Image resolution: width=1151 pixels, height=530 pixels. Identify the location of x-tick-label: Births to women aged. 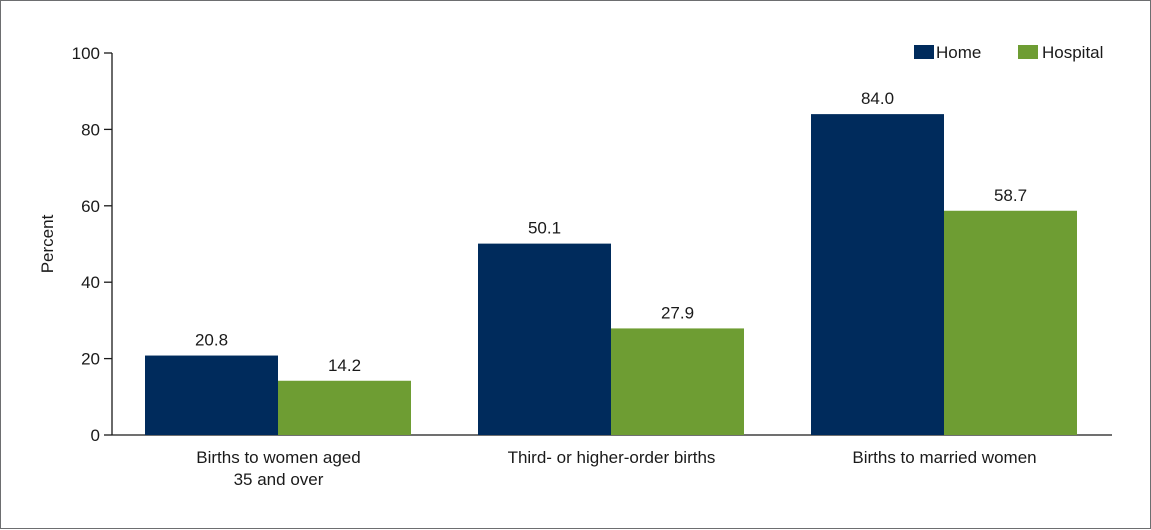
(278, 457).